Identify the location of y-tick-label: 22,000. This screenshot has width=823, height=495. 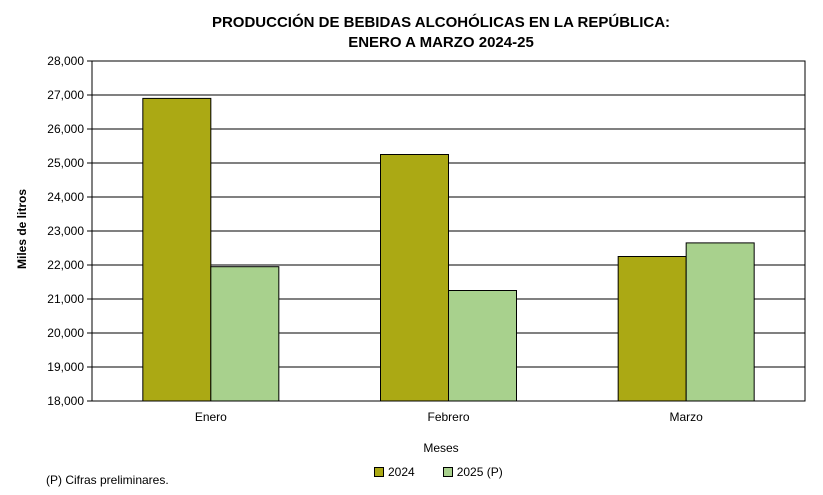
(65, 265).